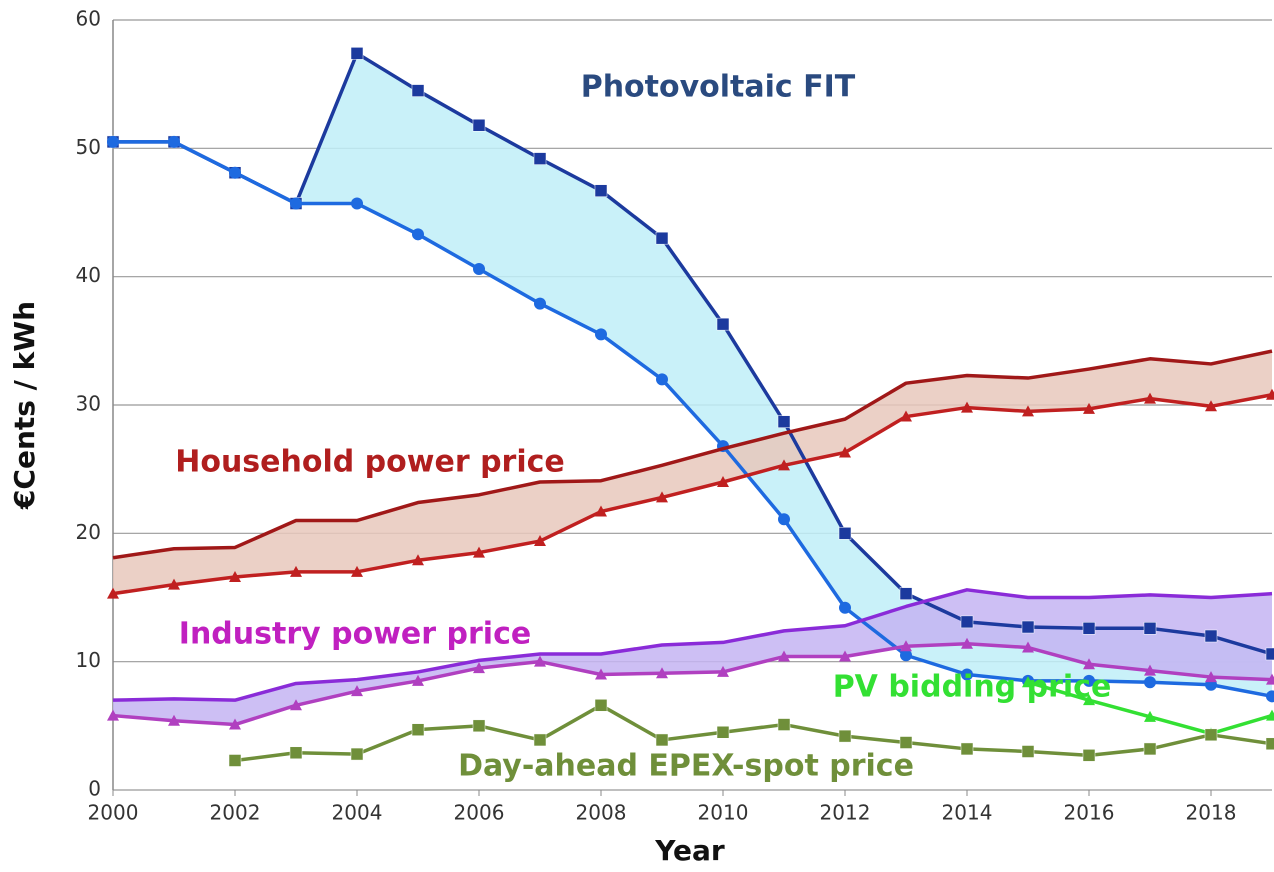  Describe the element at coordinates (718, 87) in the screenshot. I see `annotation: Photovoltaic FIT` at that location.